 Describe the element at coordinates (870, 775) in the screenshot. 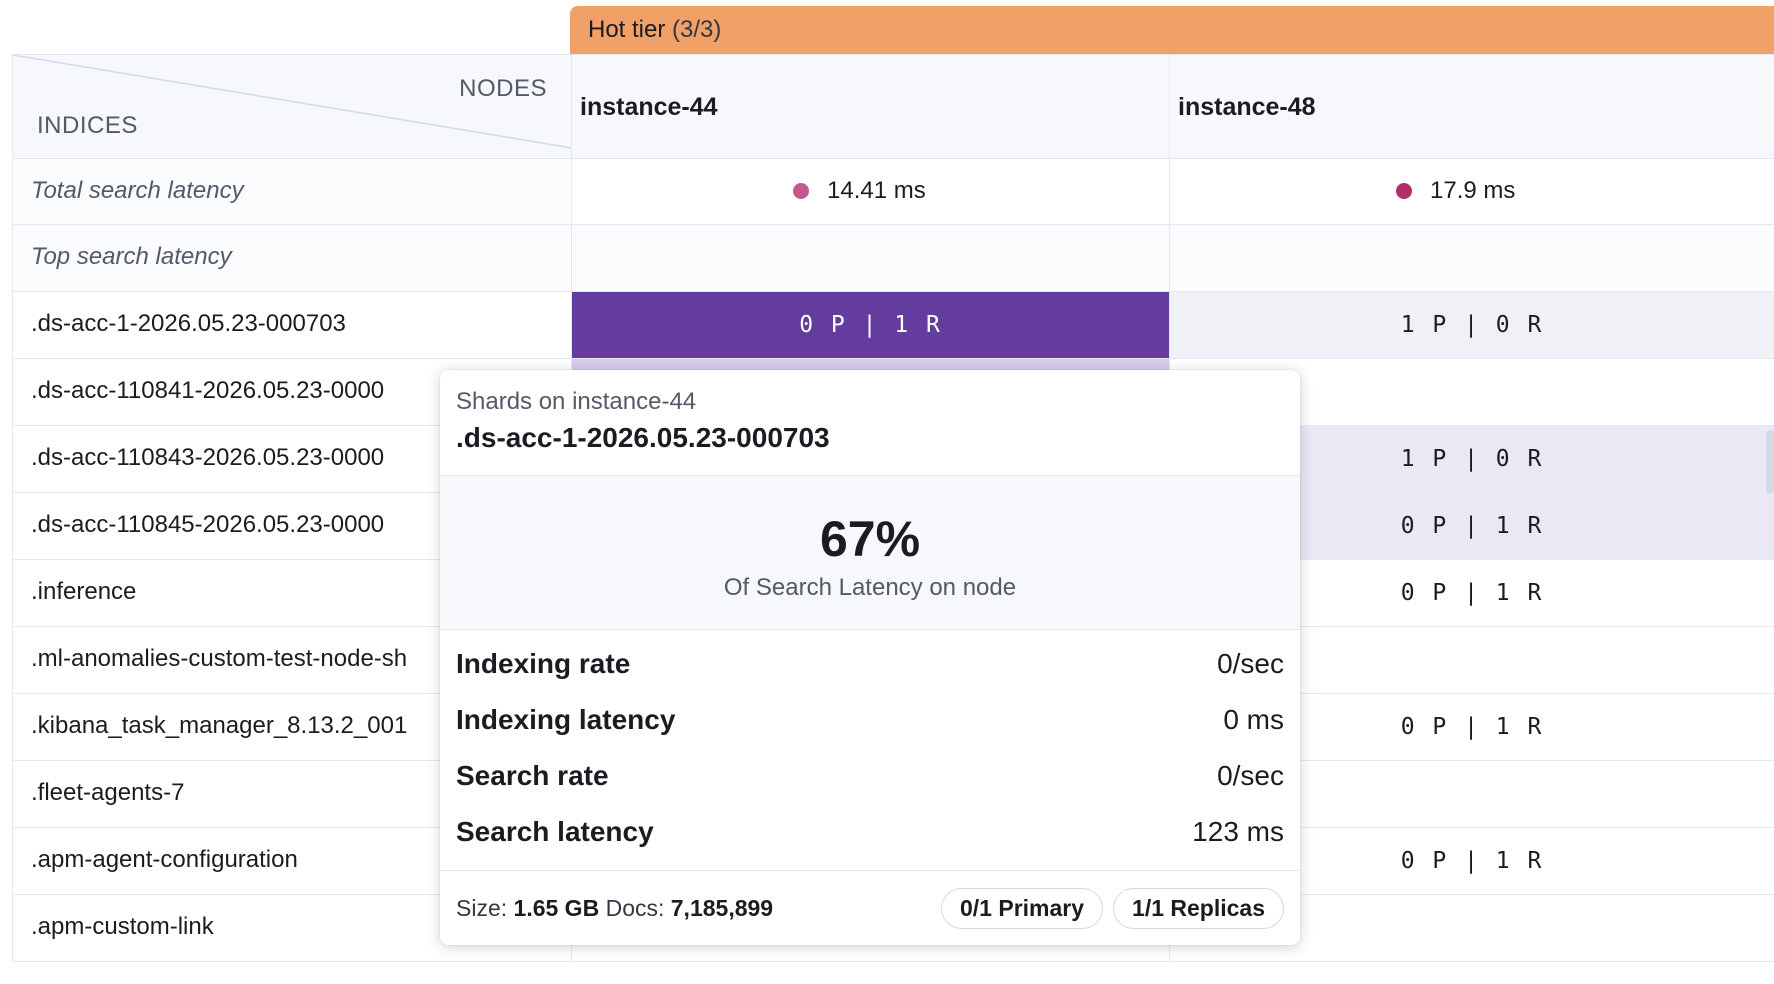

I see `tooltip-metric-row: Search rate 0/sec` at that location.